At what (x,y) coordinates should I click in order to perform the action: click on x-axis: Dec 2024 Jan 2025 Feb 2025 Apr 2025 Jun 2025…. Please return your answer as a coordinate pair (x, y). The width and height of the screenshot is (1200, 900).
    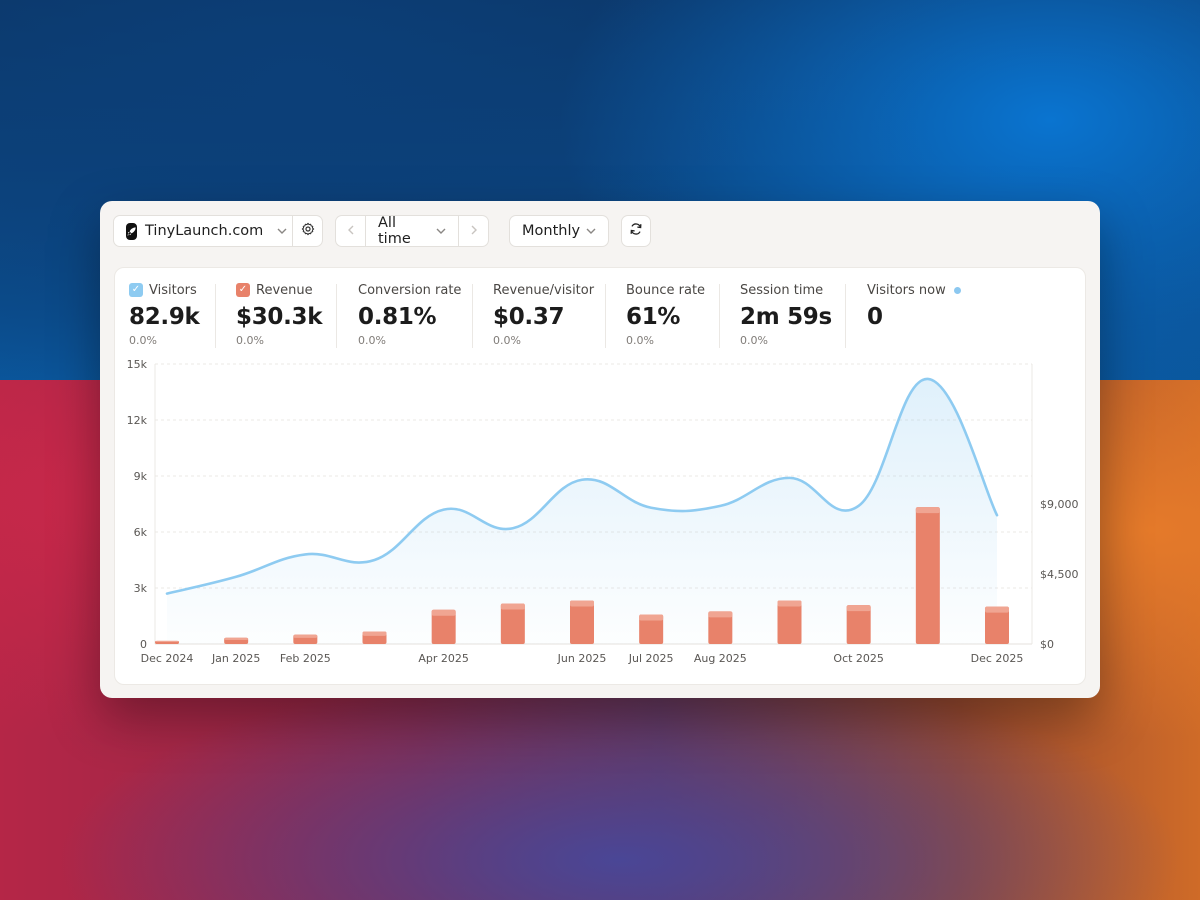
    Looking at the image, I should click on (582, 658).